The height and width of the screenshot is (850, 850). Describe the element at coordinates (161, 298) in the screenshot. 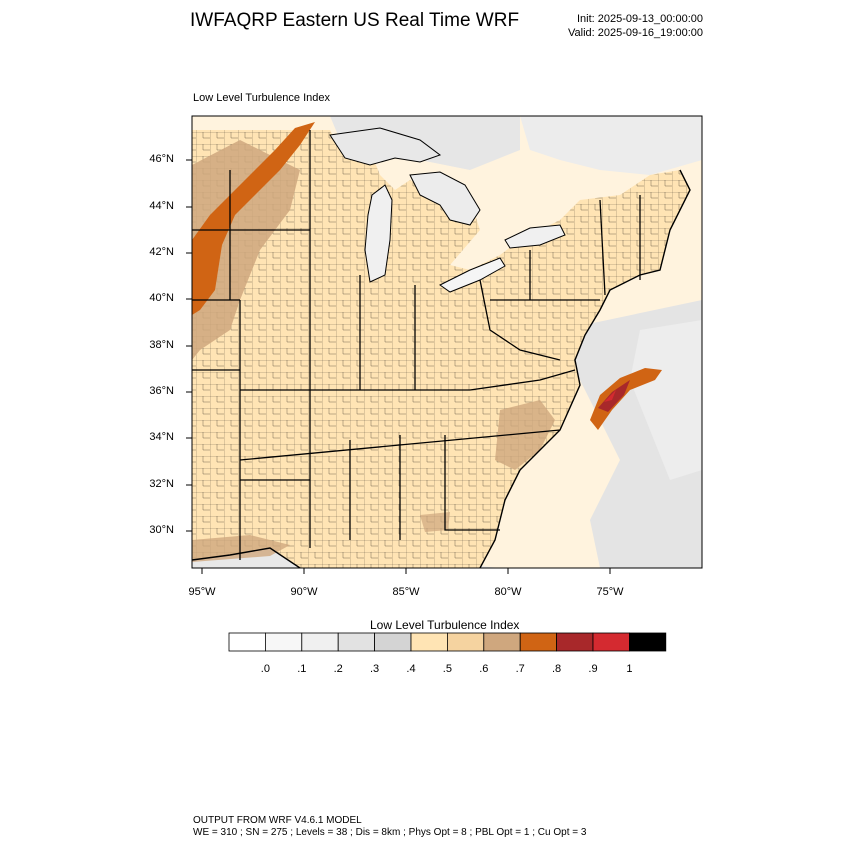

I see `lat-label-40: 40°N` at that location.